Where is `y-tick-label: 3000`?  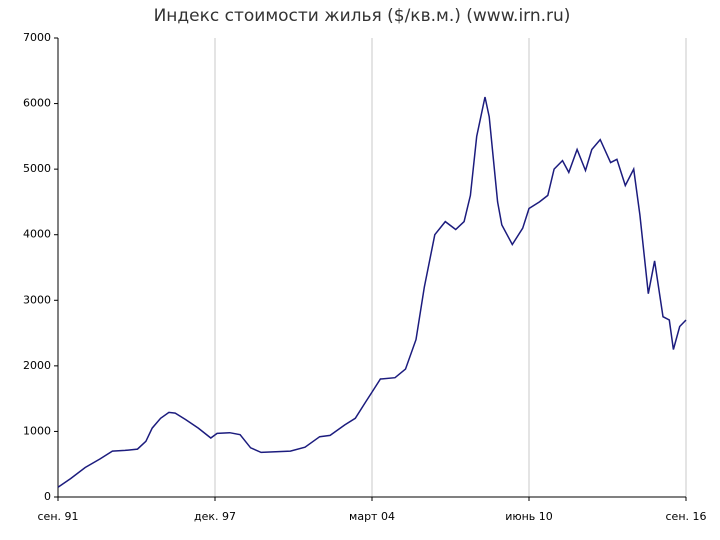 y-tick-label: 3000 is located at coordinates (37, 299).